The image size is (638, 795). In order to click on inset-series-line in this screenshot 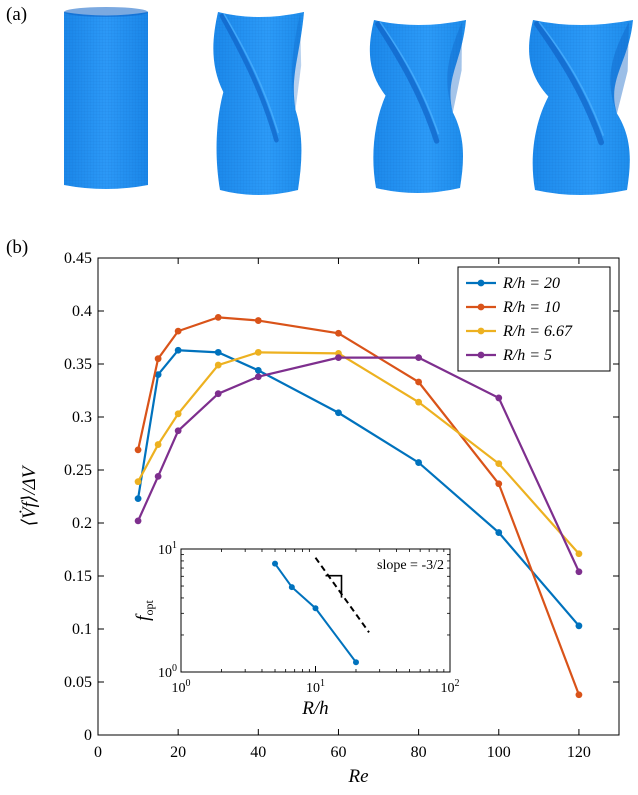, I will do `click(315, 613)`.